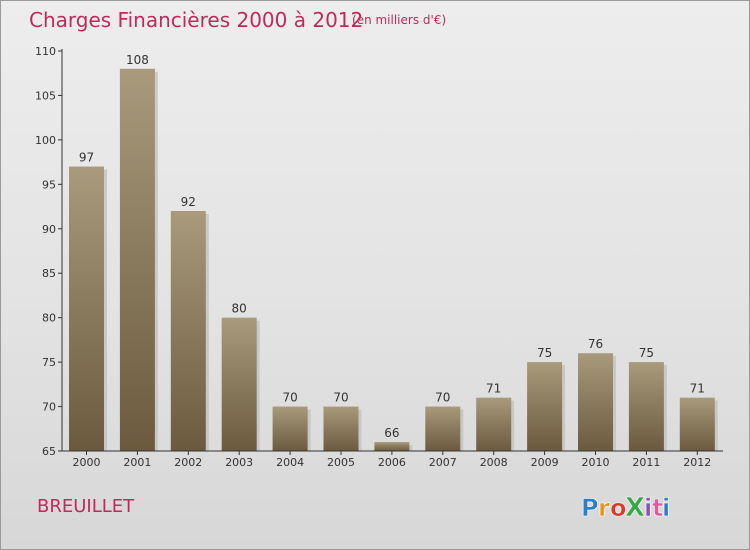 Image resolution: width=750 pixels, height=550 pixels. Describe the element at coordinates (188, 462) in the screenshot. I see `x-tick-label: 2002` at that location.